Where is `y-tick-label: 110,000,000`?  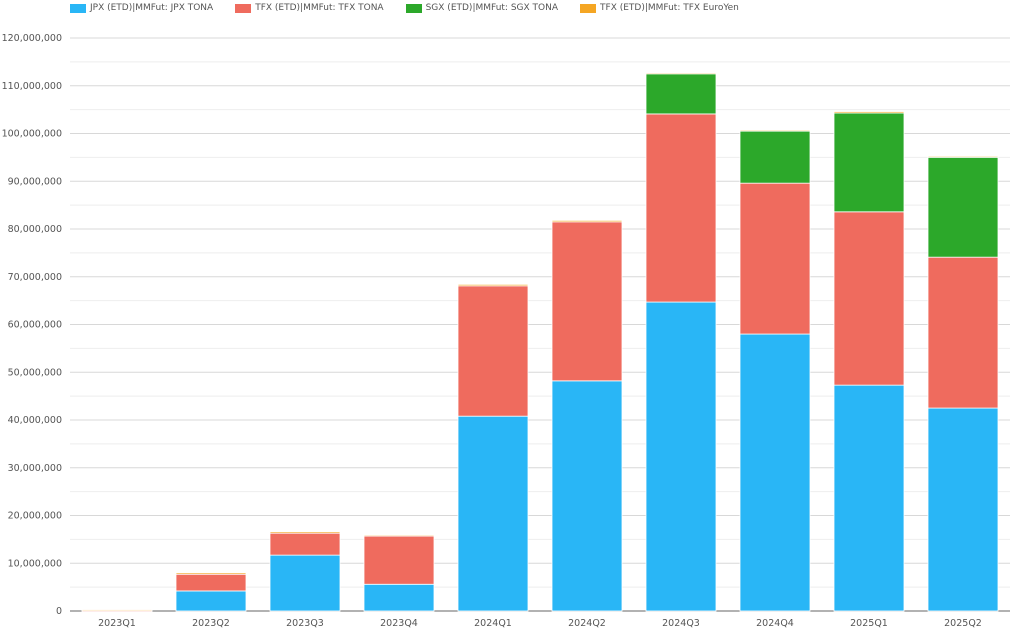 y-tick-label: 110,000,000 is located at coordinates (32, 86).